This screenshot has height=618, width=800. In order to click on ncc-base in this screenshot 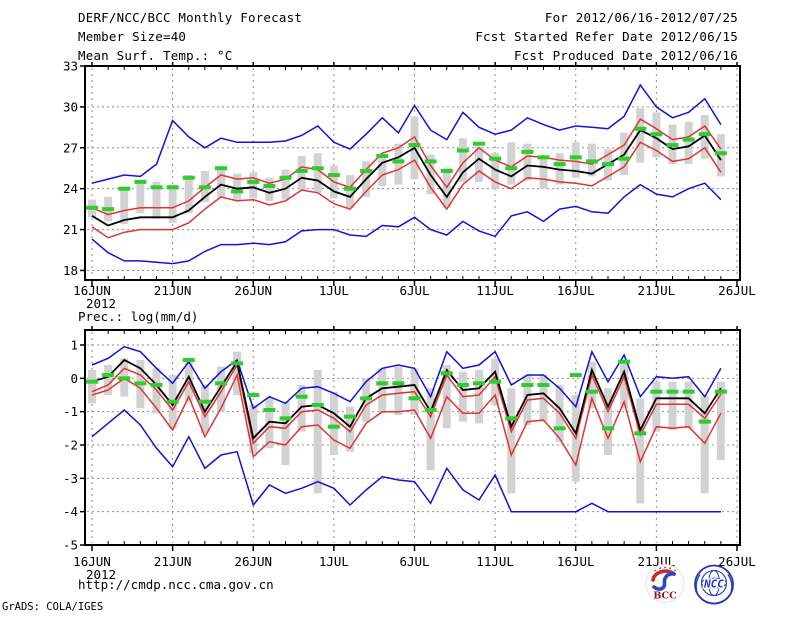, I will do `click(714, 603)`.